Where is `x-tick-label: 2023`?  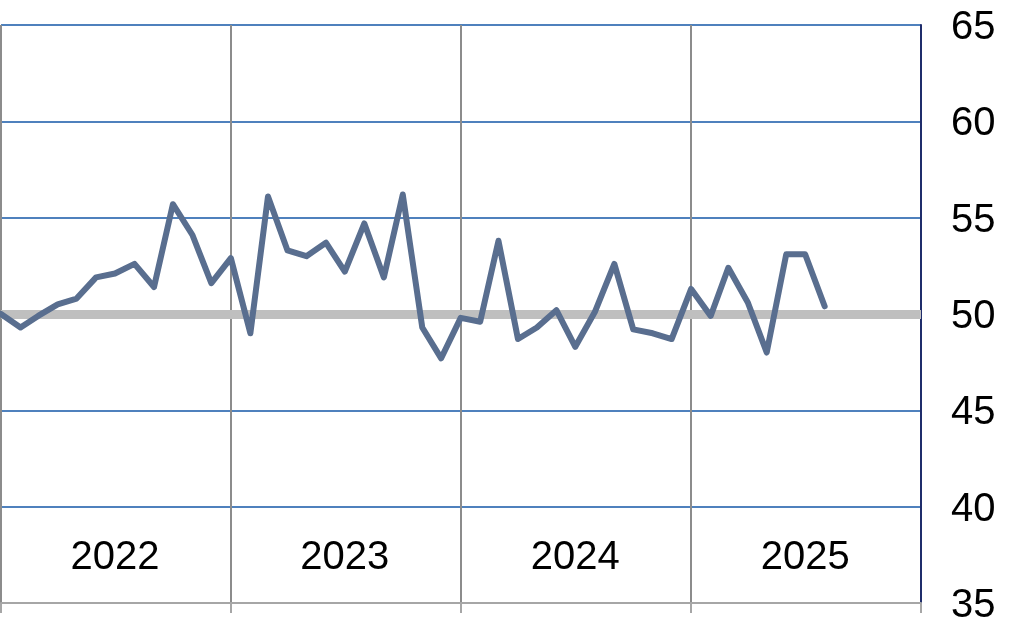
x-tick-label: 2023 is located at coordinates (345, 555).